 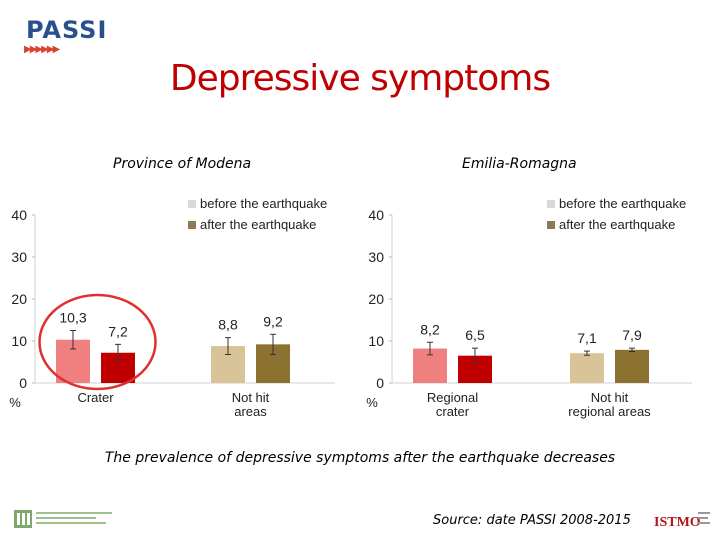 What do you see at coordinates (587, 338) in the screenshot?
I see `data-label: 7,1` at bounding box center [587, 338].